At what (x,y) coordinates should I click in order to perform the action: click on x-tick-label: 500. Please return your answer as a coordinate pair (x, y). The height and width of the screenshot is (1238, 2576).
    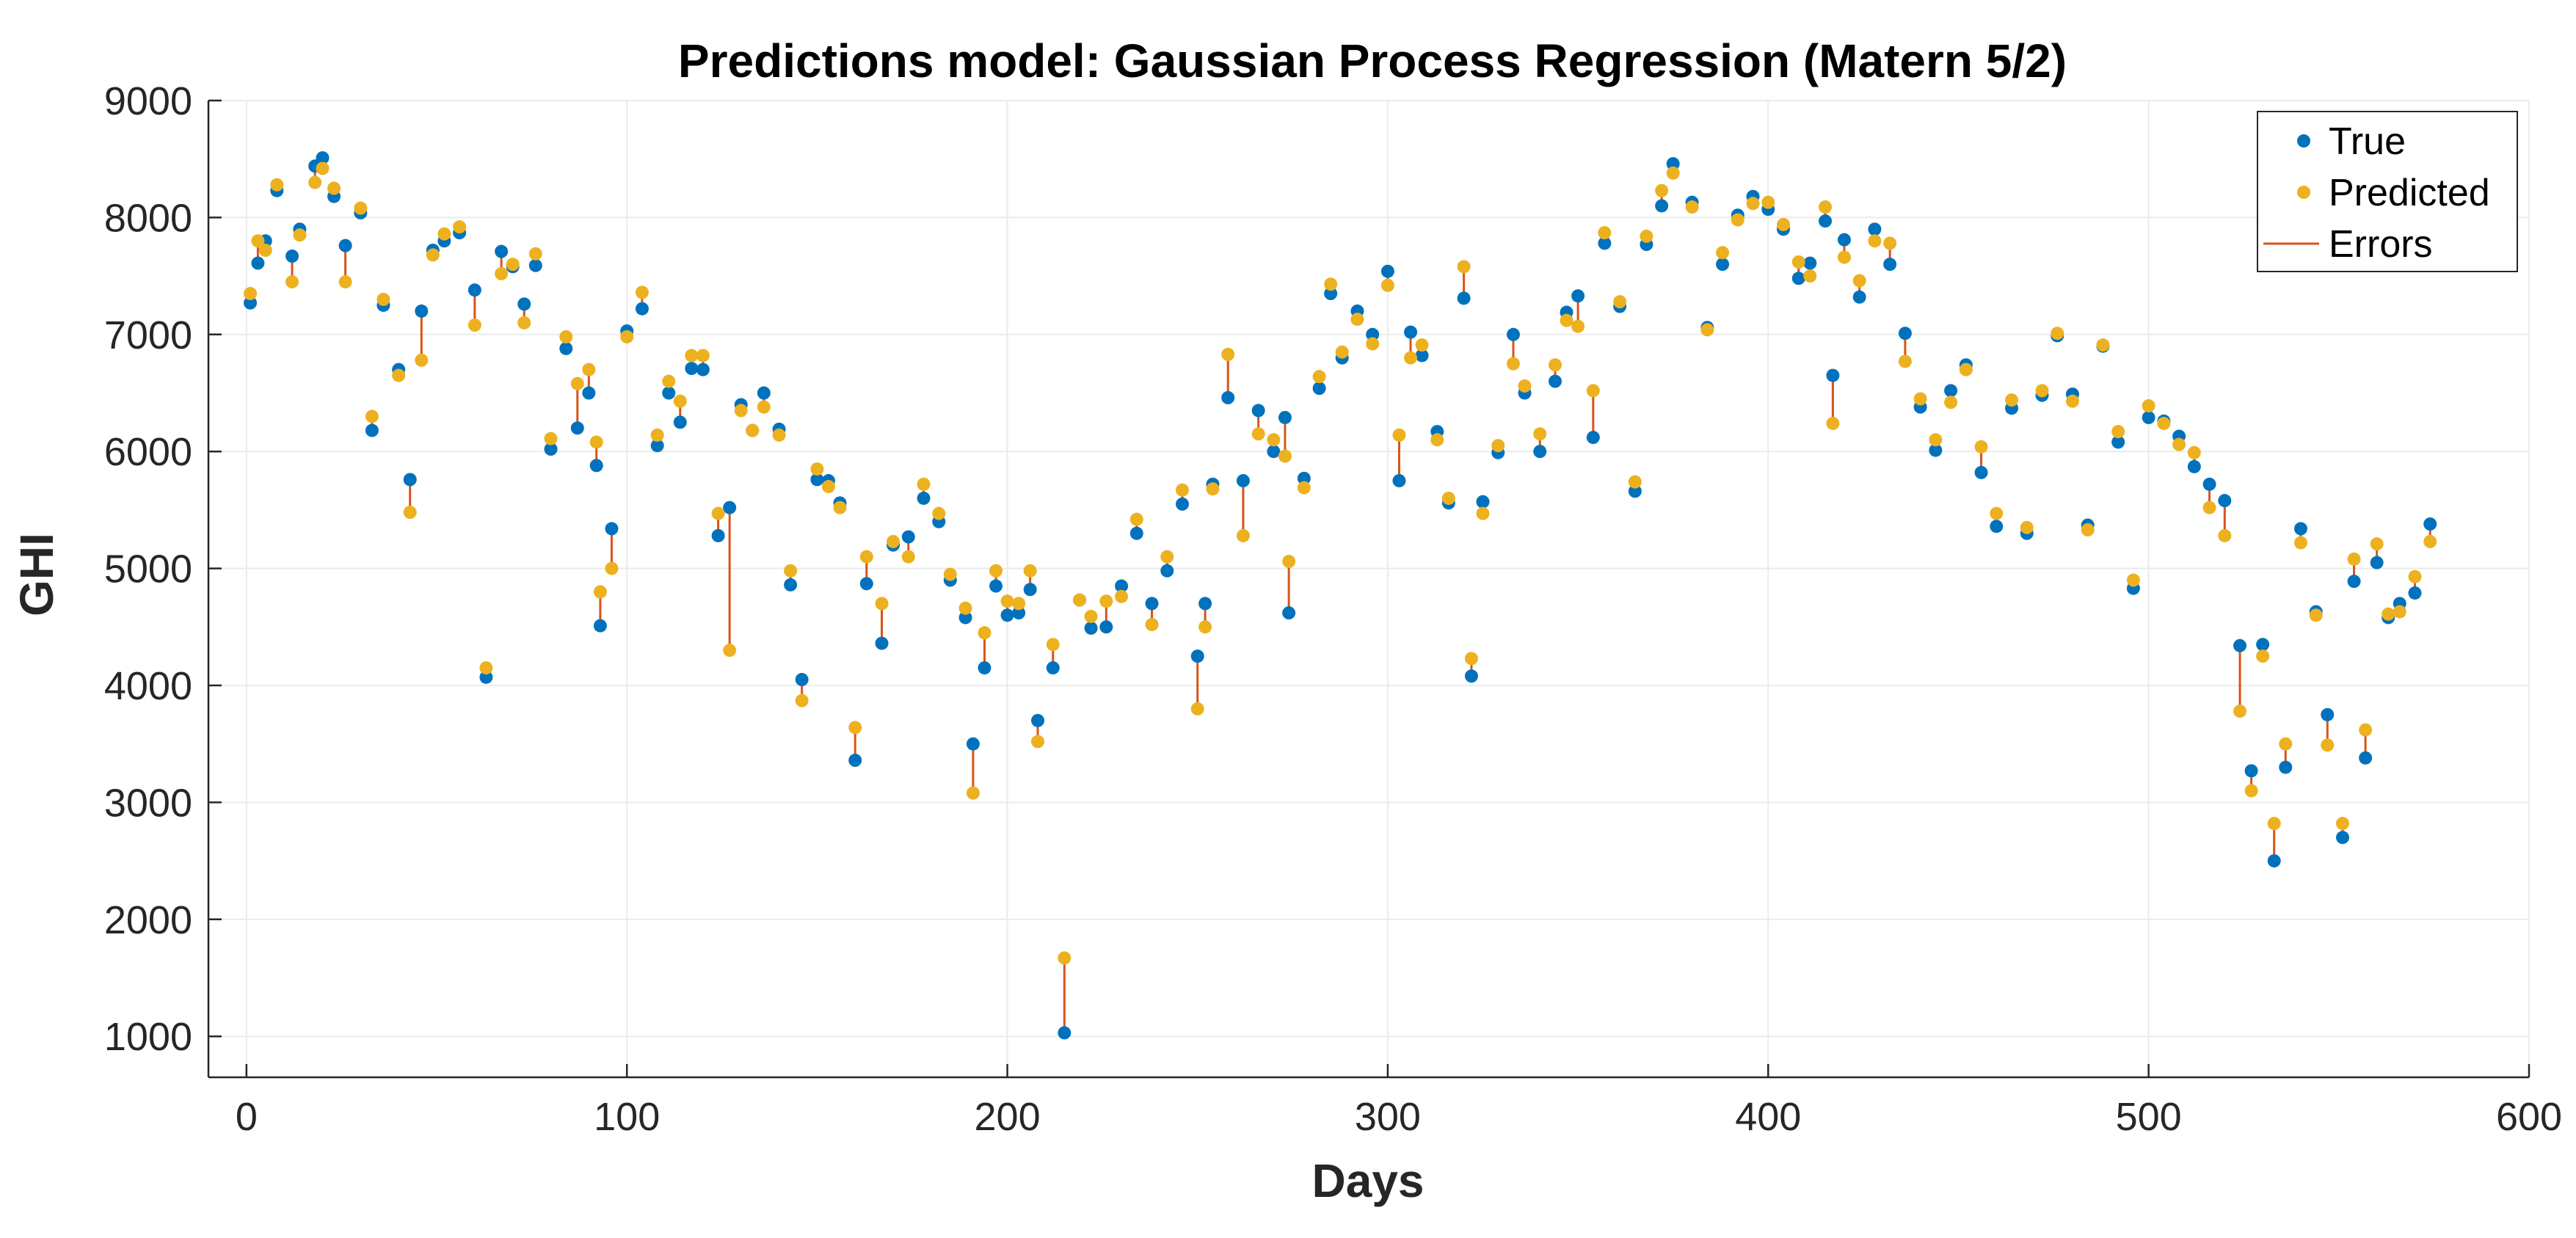
    Looking at the image, I should click on (2149, 1117).